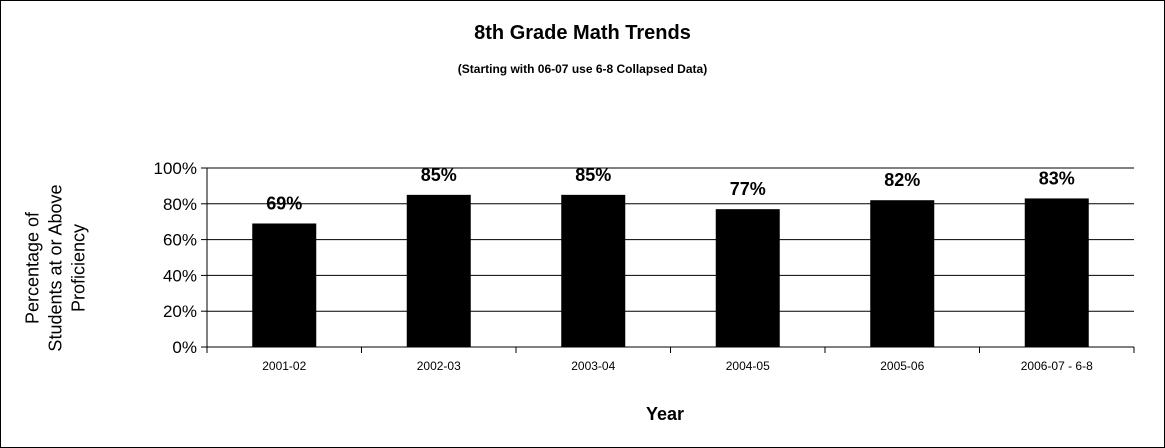 This screenshot has width=1165, height=448. I want to click on x-tick-label: 2004-05, so click(748, 366).